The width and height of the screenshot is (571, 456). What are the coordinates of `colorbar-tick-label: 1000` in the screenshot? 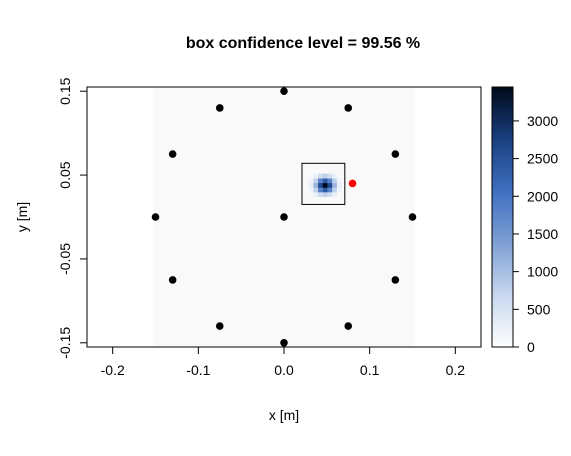 It's located at (542, 272).